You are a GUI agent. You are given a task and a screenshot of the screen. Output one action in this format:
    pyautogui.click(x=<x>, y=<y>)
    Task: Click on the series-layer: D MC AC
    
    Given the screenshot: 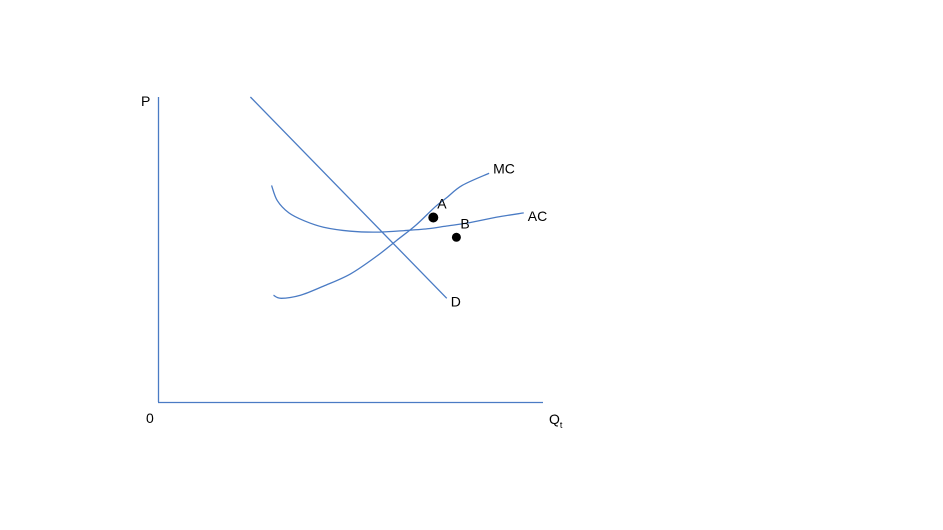 What is the action you would take?
    pyautogui.click(x=398, y=202)
    